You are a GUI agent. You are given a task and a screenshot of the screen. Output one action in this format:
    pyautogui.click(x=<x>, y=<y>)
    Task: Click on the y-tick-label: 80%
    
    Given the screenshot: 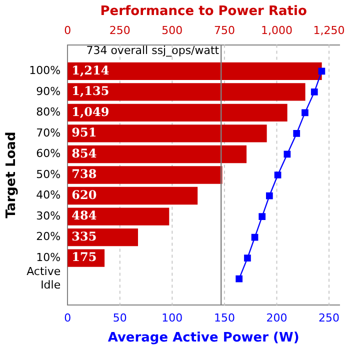 What is the action you would take?
    pyautogui.click(x=48, y=112)
    